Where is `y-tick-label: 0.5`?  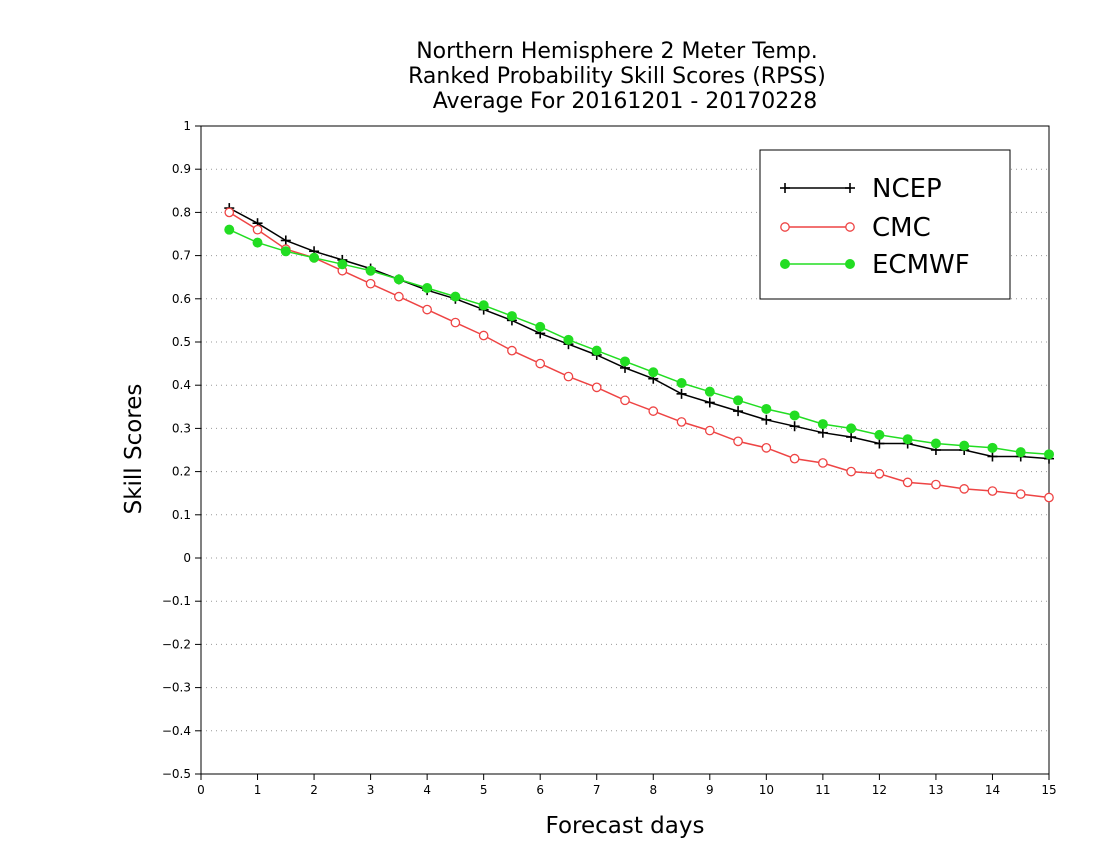
y-tick-label: 0.5 is located at coordinates (181, 342).